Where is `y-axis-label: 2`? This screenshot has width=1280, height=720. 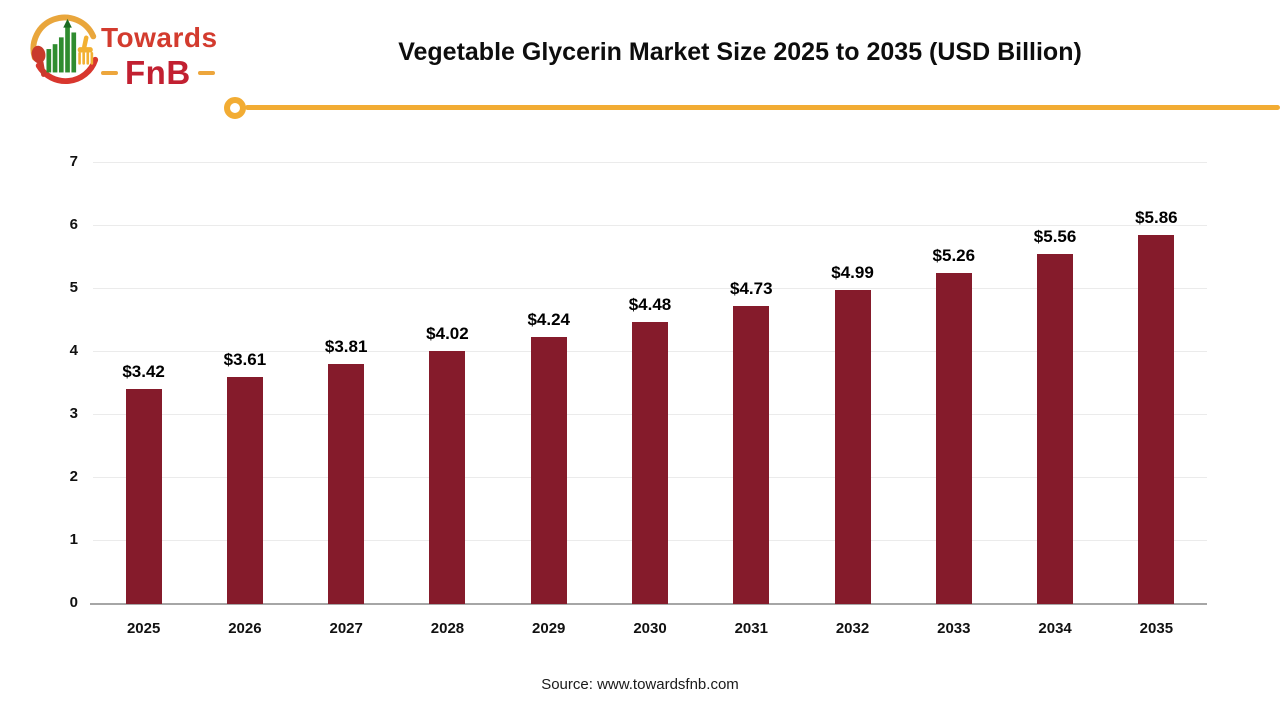
y-axis-label: 2 is located at coordinates (73, 476).